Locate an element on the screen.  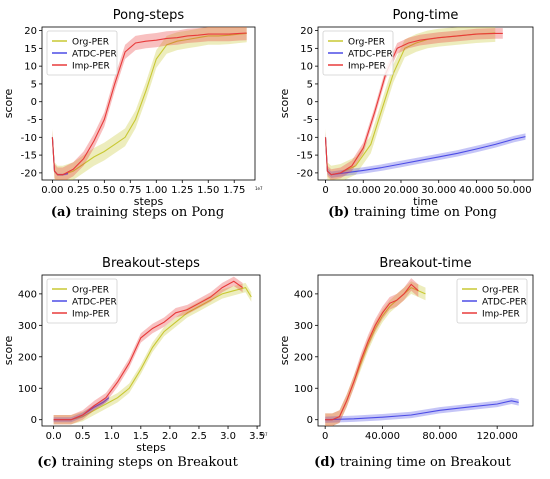
x-tick-label: 40.000 is located at coordinates (382, 436).